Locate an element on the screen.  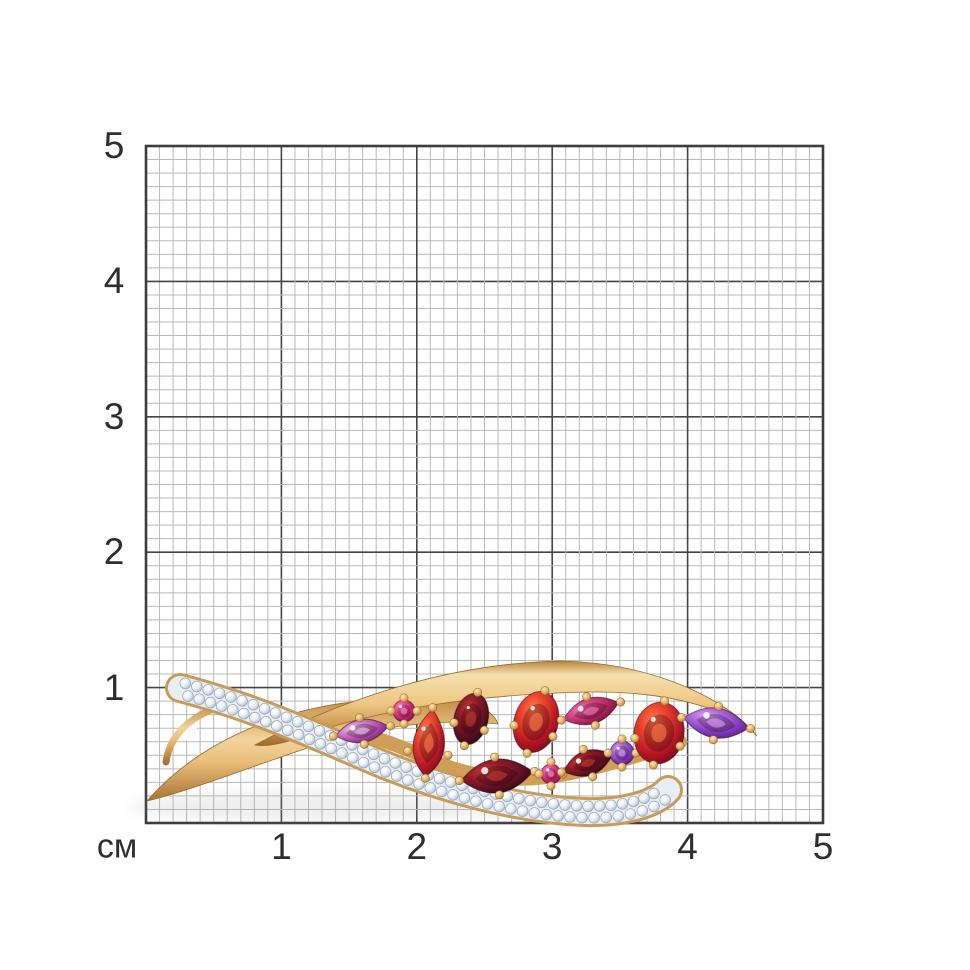
y-tick-label: 4 is located at coordinates (114, 281).